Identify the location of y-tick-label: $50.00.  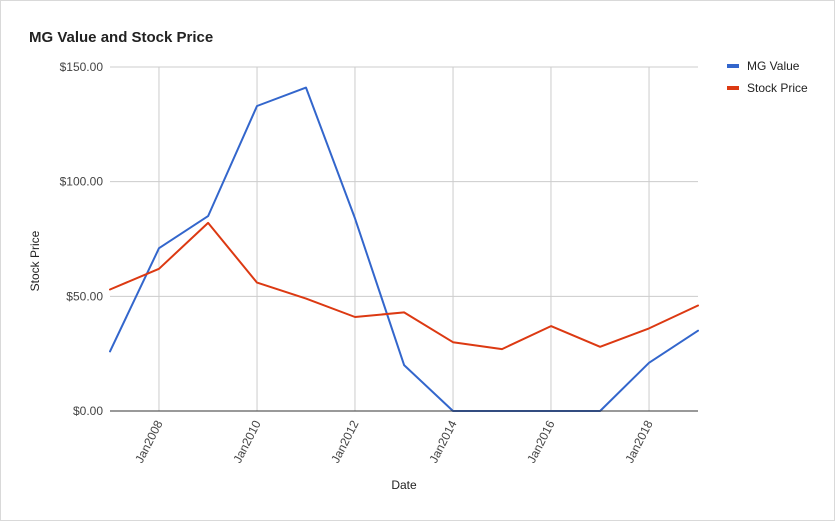
(84, 296).